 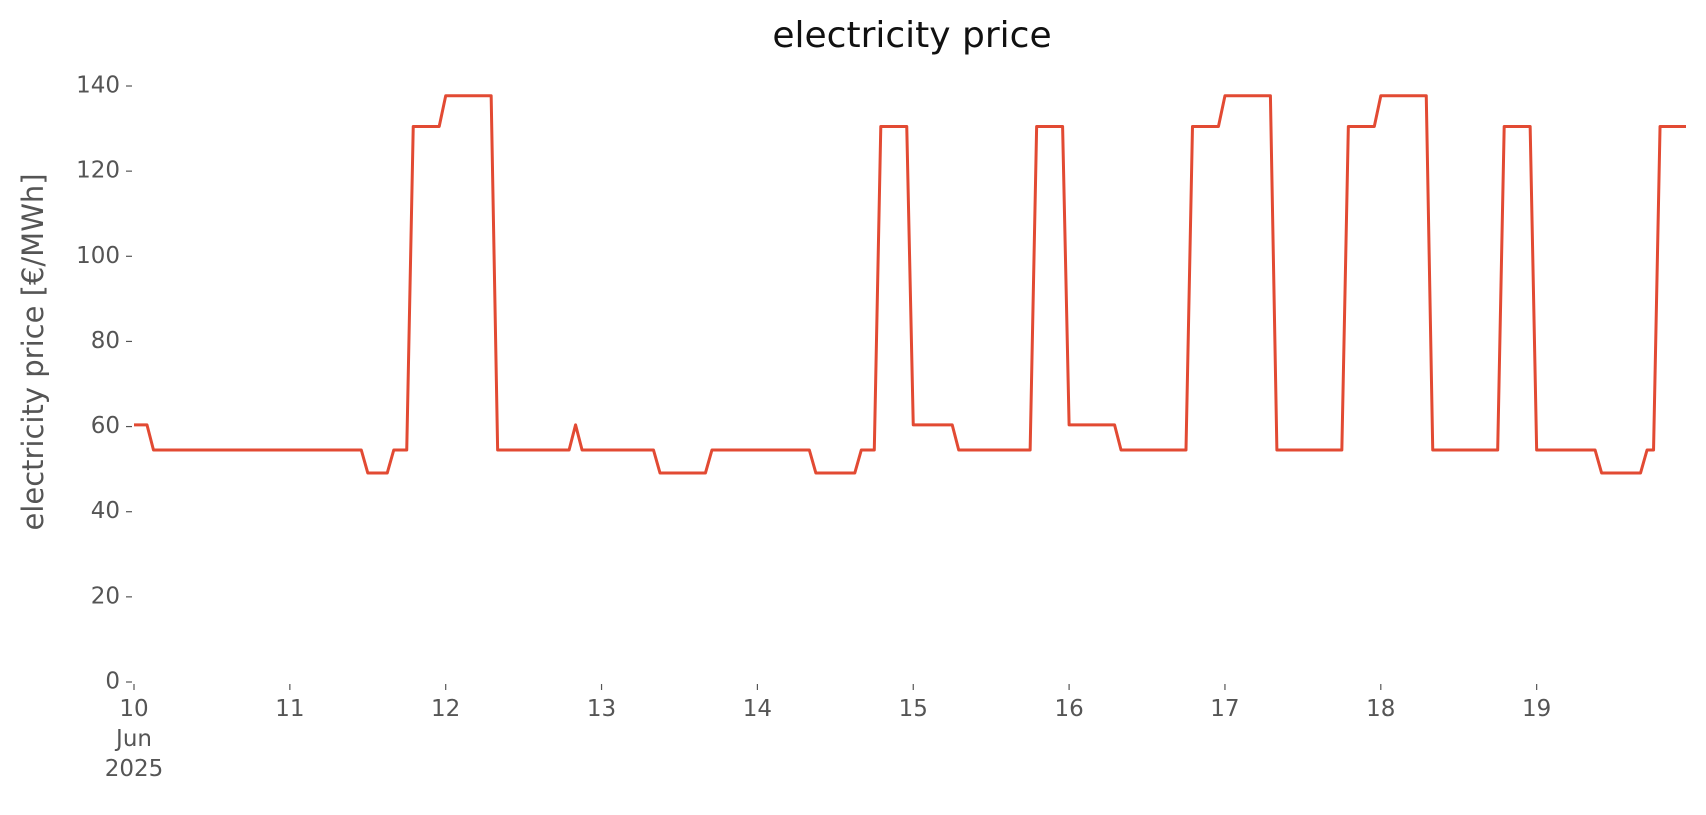 I want to click on y-tick-label: 140, so click(x=98, y=86).